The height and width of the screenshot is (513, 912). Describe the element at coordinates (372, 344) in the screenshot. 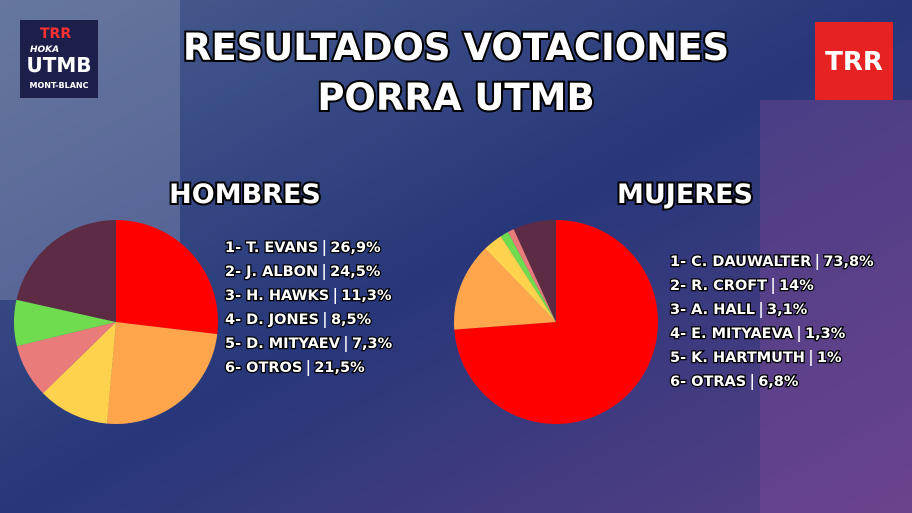

I see `value-label: 7,3%` at that location.